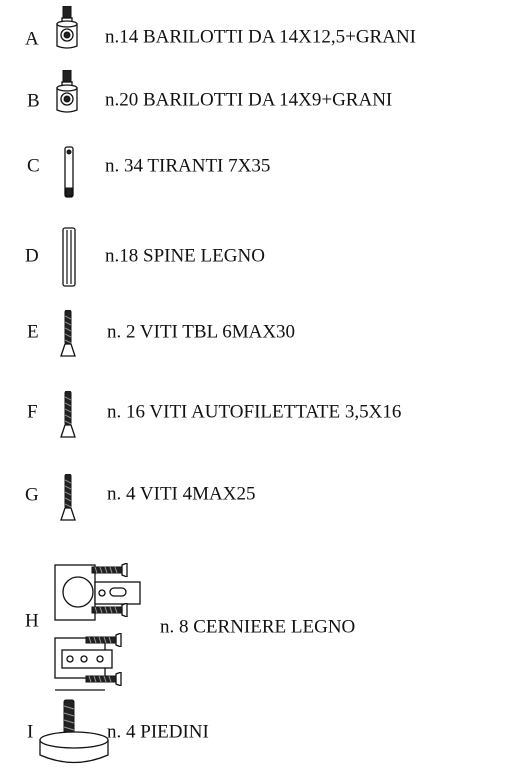 This screenshot has width=513, height=772. Describe the element at coordinates (32, 255) in the screenshot. I see `item-letter: D` at that location.